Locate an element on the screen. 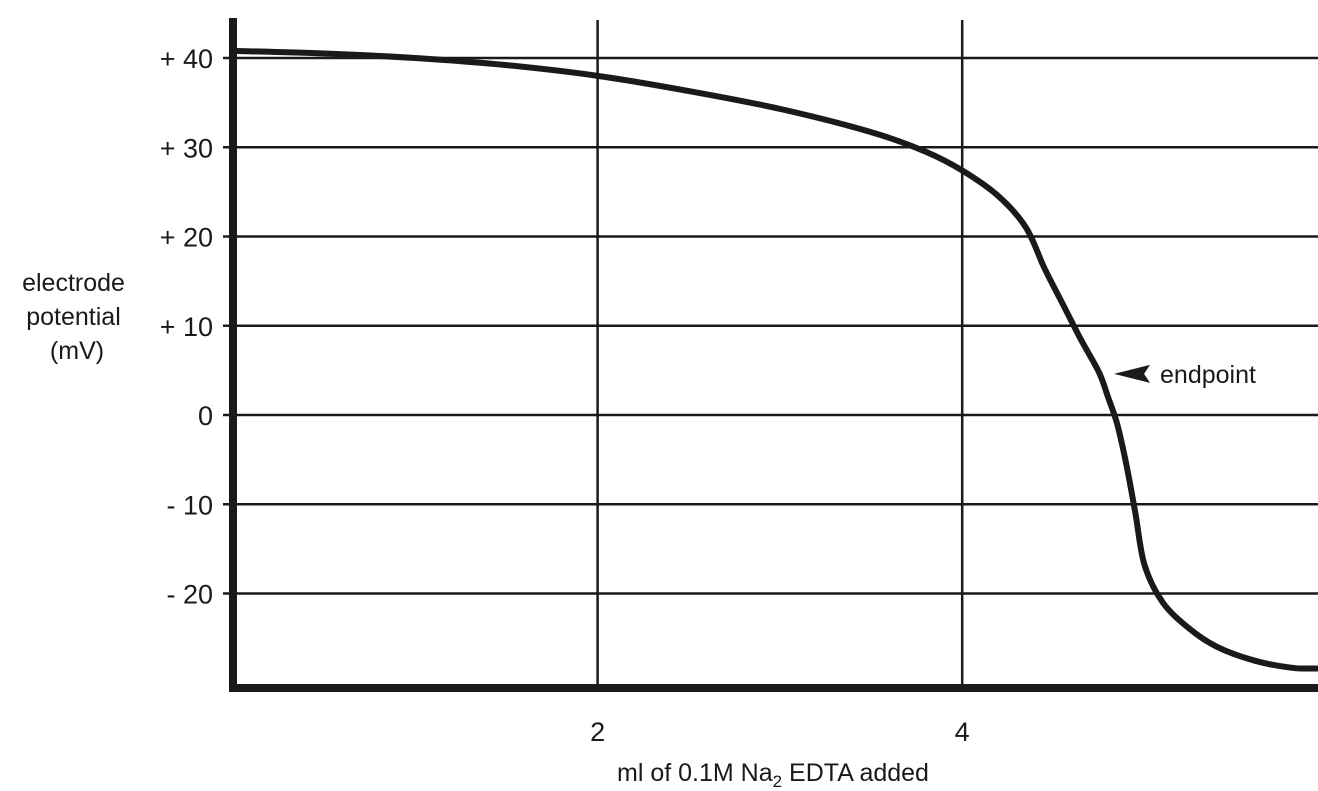 The image size is (1318, 791). x-tick-label: 2 is located at coordinates (597, 732).